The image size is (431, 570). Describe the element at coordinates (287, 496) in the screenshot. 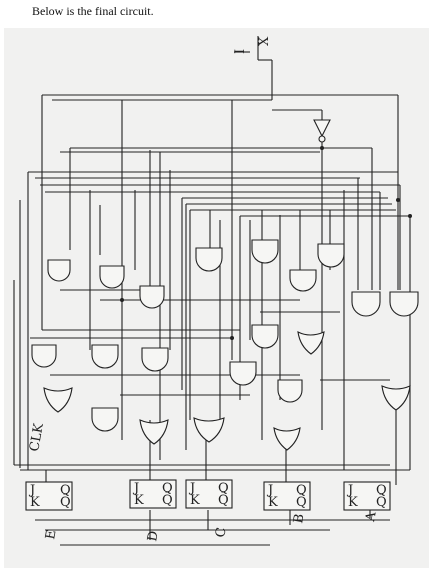

I see `flip-flop-b` at that location.